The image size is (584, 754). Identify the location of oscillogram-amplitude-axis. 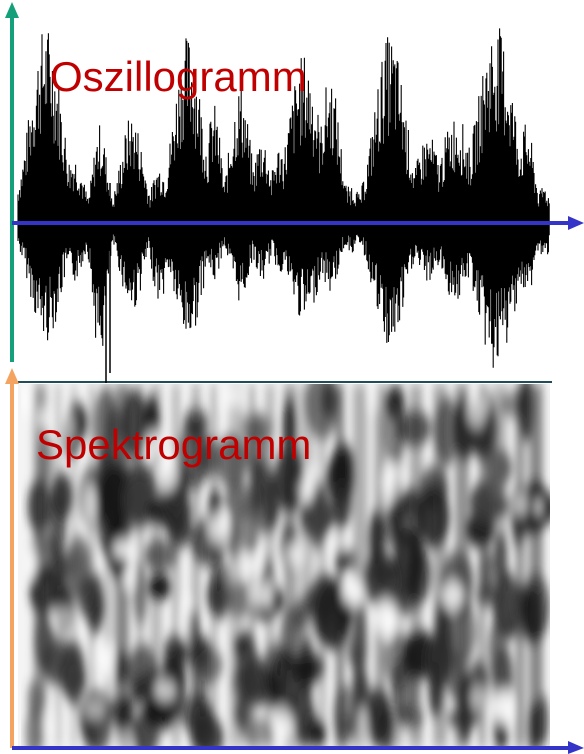
(12, 182).